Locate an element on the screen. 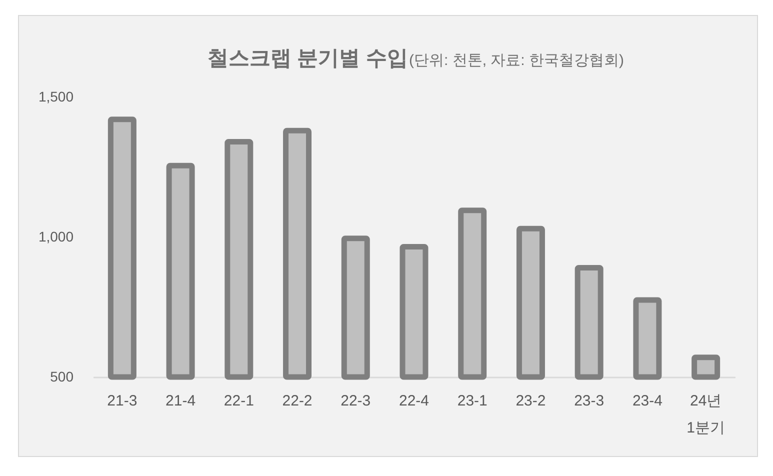 This screenshot has height=476, width=773. x-tick-label: 22-3 is located at coordinates (355, 401).